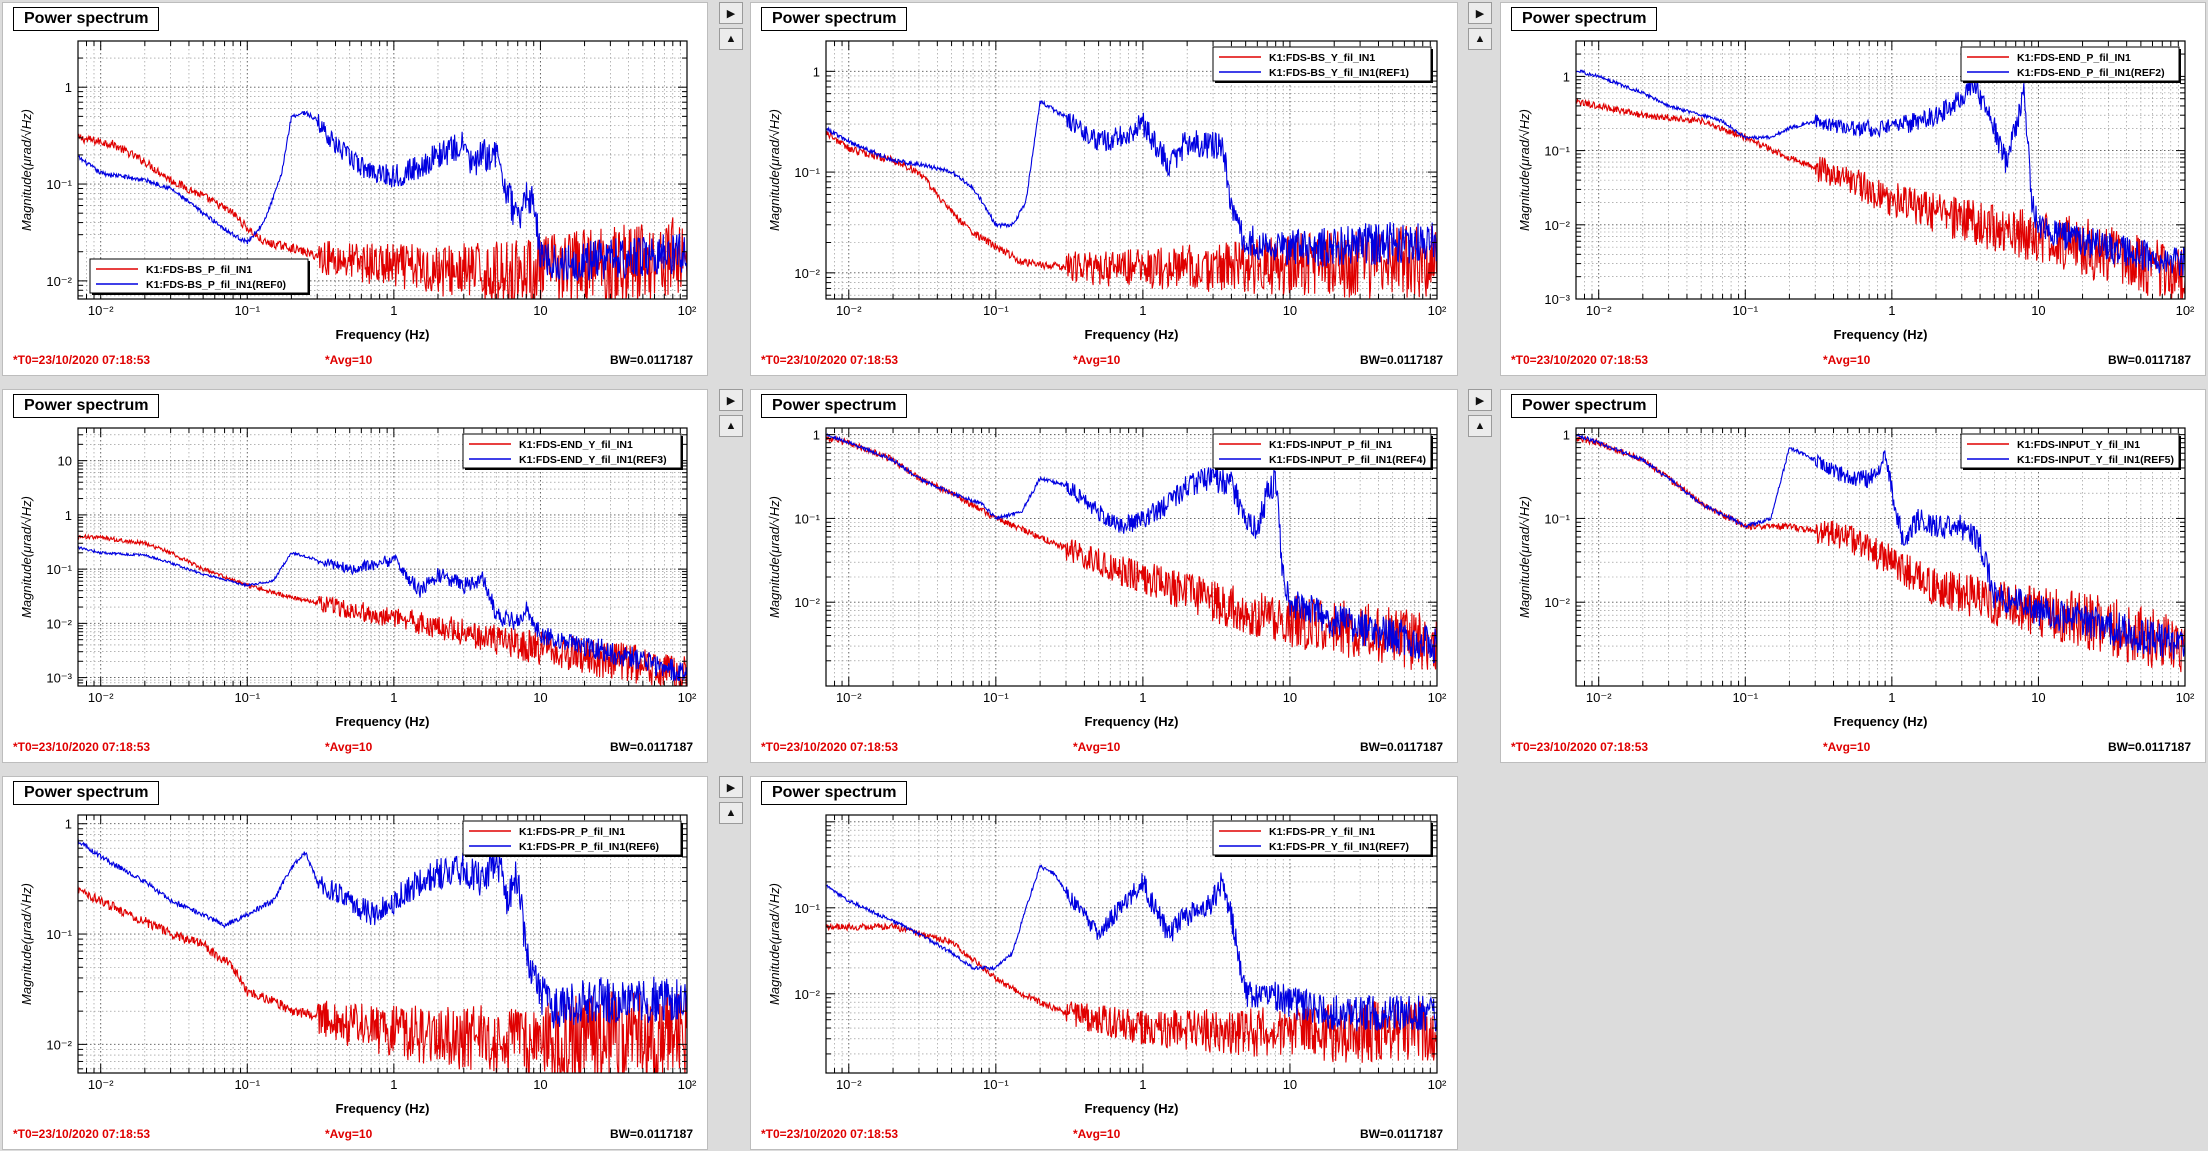  I want to click on grid, so click(1880, 170).